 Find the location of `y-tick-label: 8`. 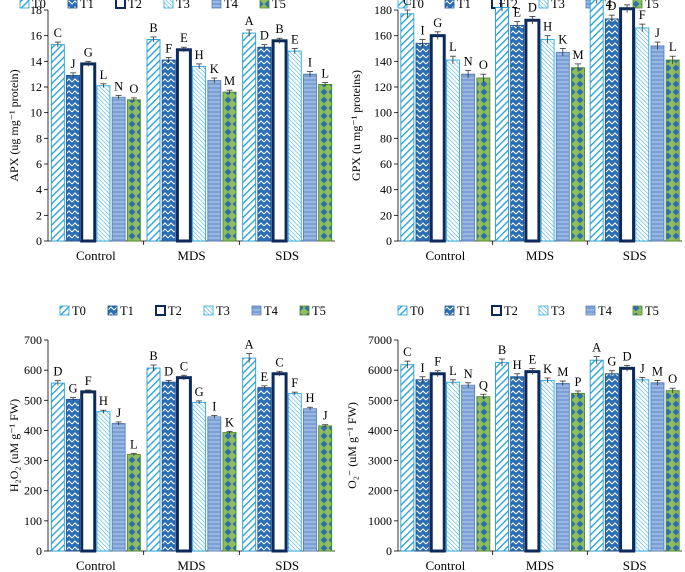

y-tick-label: 8 is located at coordinates (39, 138).